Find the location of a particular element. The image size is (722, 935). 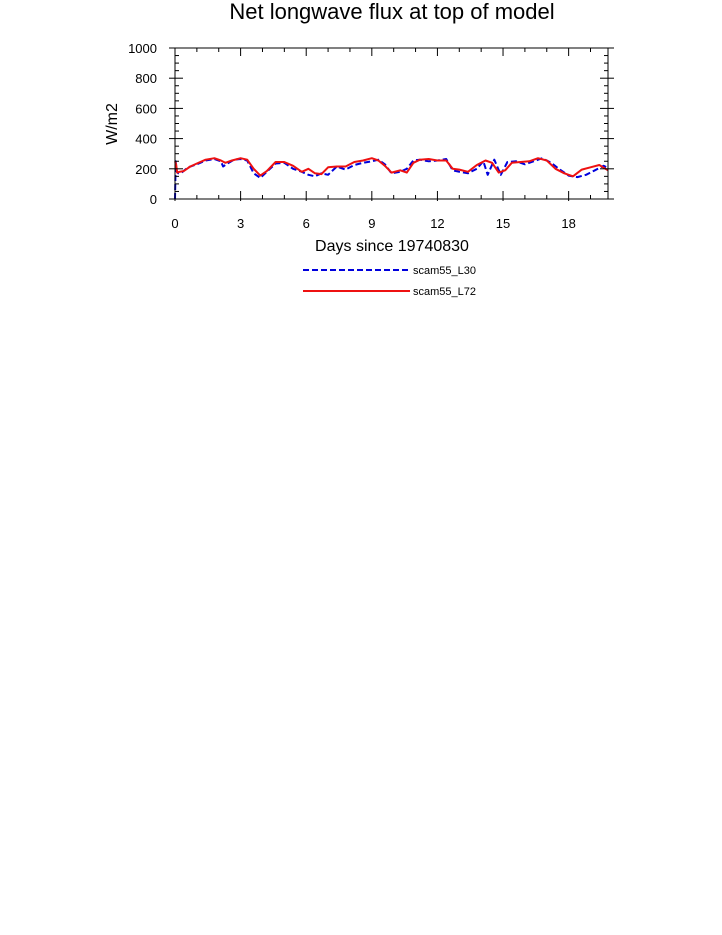

series-layer is located at coordinates (391, 178).